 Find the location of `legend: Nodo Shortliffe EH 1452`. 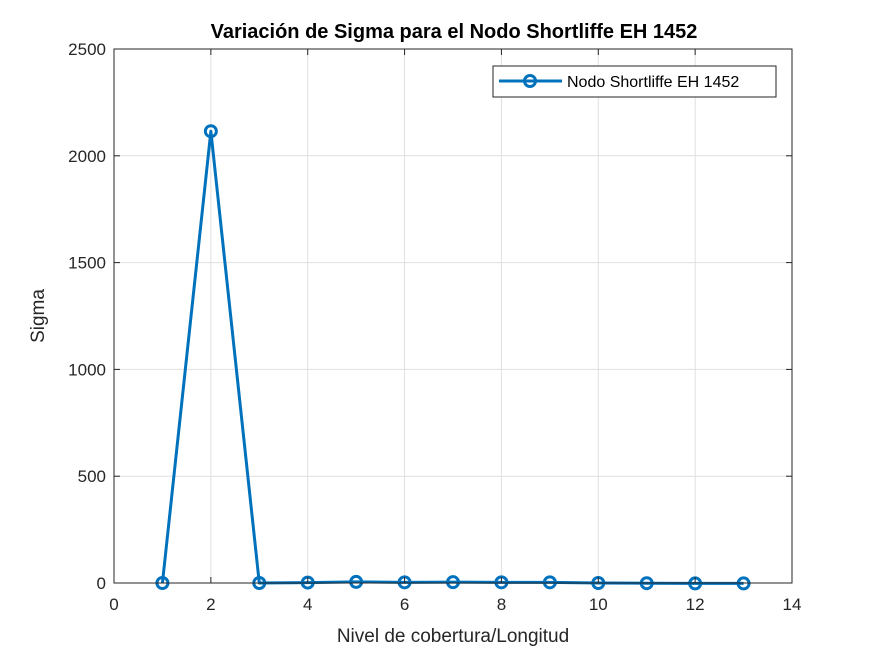

legend: Nodo Shortliffe EH 1452 is located at coordinates (634, 81).